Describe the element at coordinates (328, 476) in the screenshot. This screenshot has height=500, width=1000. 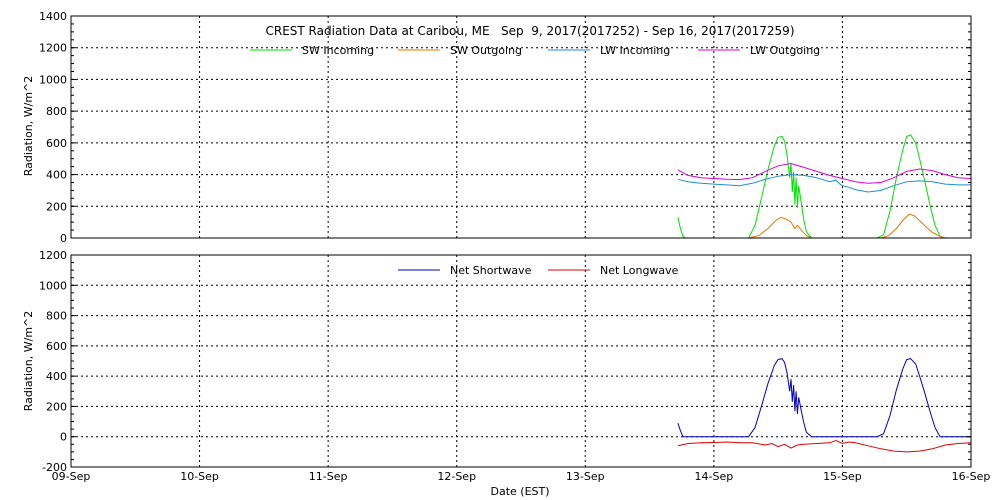
I see `x-tick-label: 11-Sep` at that location.